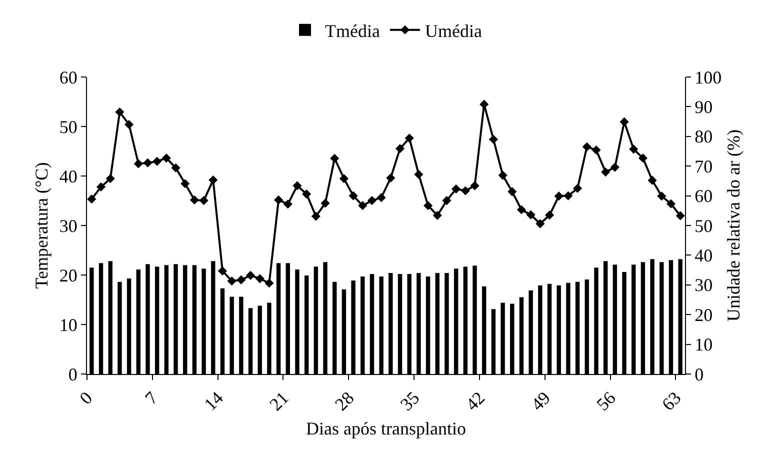  I want to click on y2-tick-label: 100, so click(708, 77).